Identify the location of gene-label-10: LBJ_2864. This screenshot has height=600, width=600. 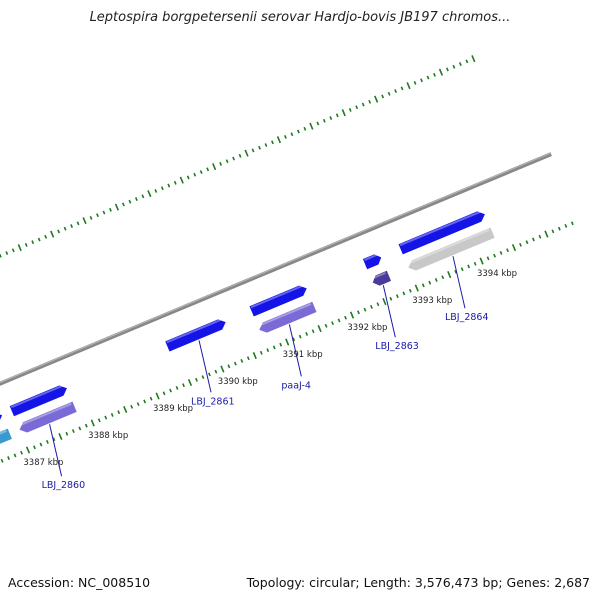
(467, 317).